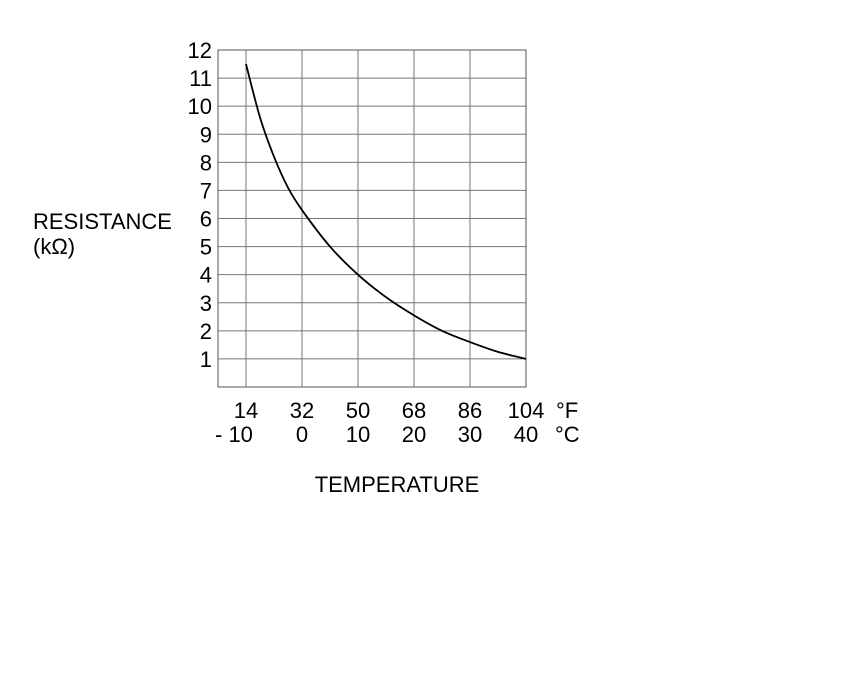 Image resolution: width=860 pixels, height=682 pixels. Describe the element at coordinates (414, 410) in the screenshot. I see `x-tick-label-fahrenheit: 68` at that location.